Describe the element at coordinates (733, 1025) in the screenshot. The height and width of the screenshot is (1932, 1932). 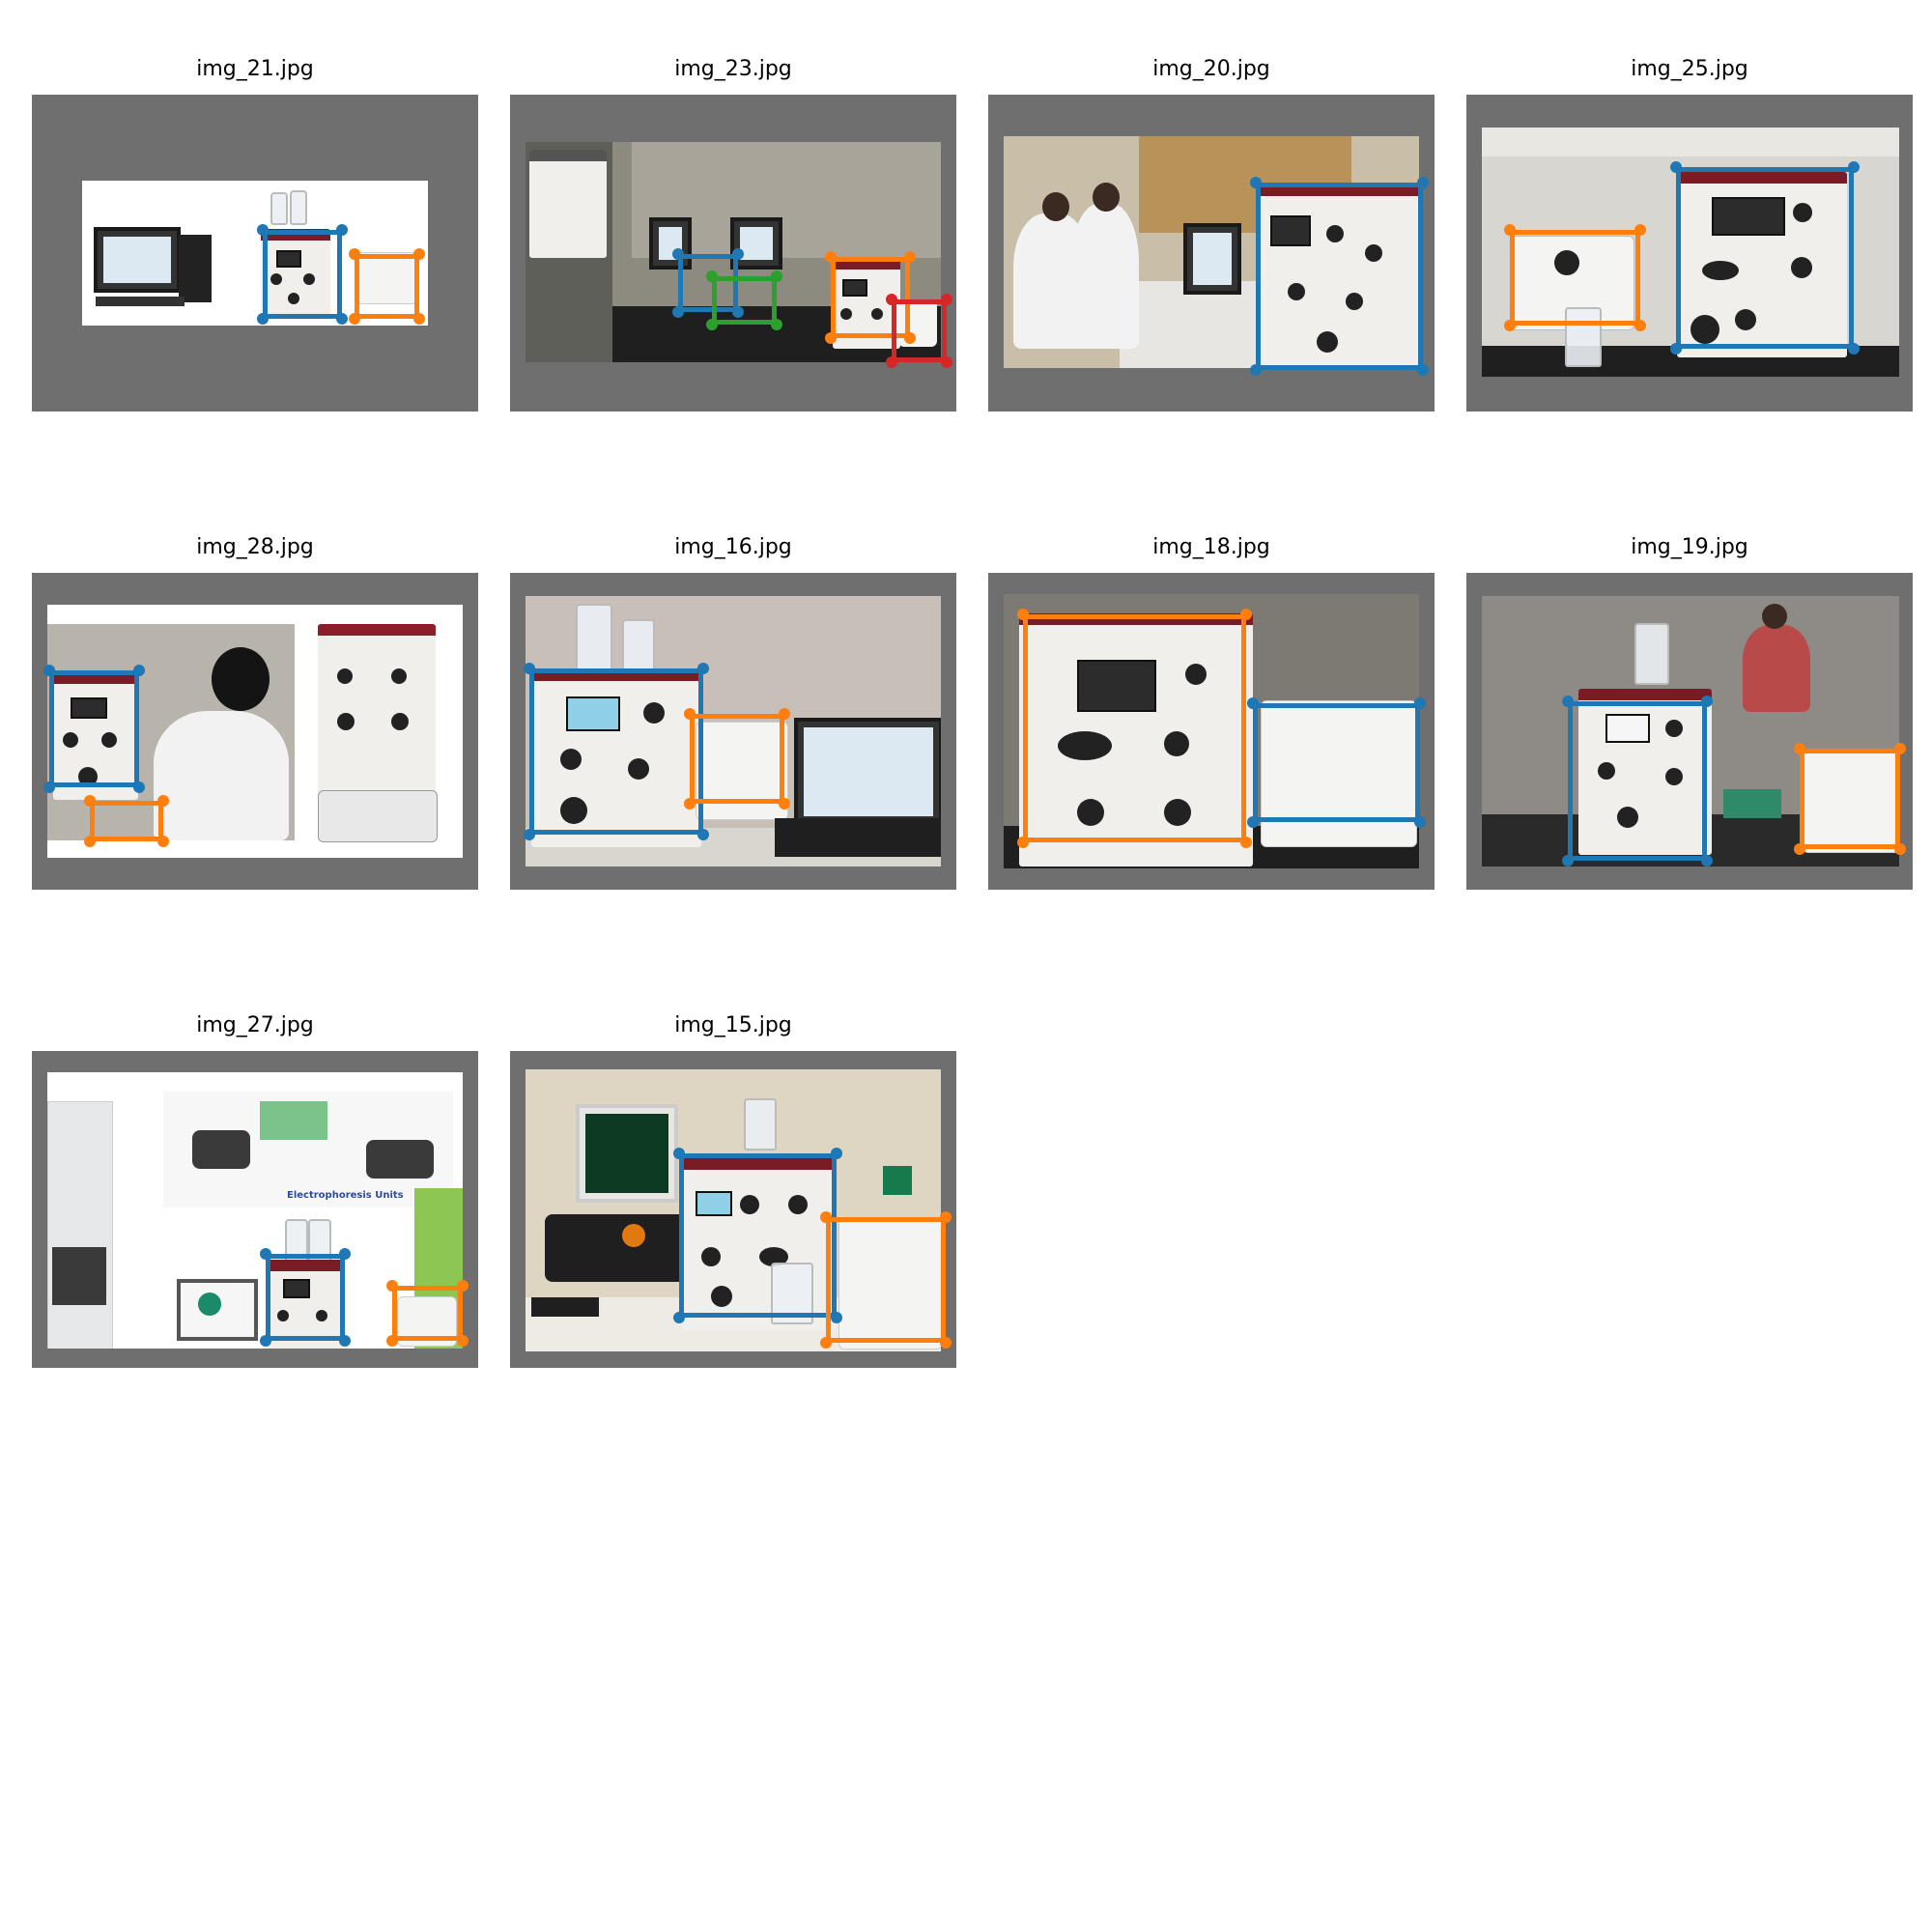
I see `panel-filename: img_15.jpg` at that location.